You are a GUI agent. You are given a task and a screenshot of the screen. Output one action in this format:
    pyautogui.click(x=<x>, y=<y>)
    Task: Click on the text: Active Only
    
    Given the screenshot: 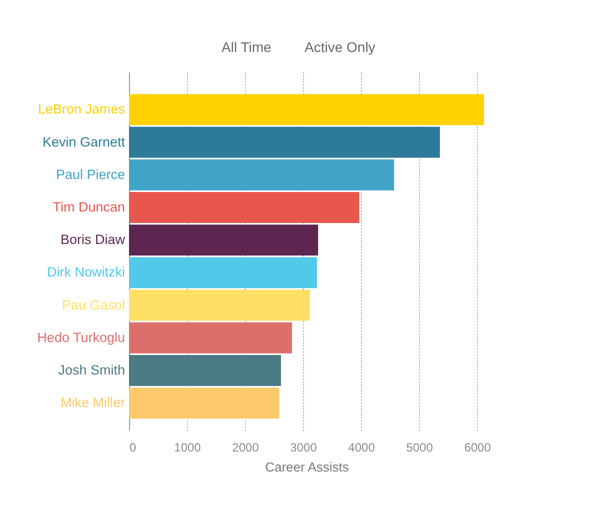 What is the action you would take?
    pyautogui.click(x=340, y=47)
    